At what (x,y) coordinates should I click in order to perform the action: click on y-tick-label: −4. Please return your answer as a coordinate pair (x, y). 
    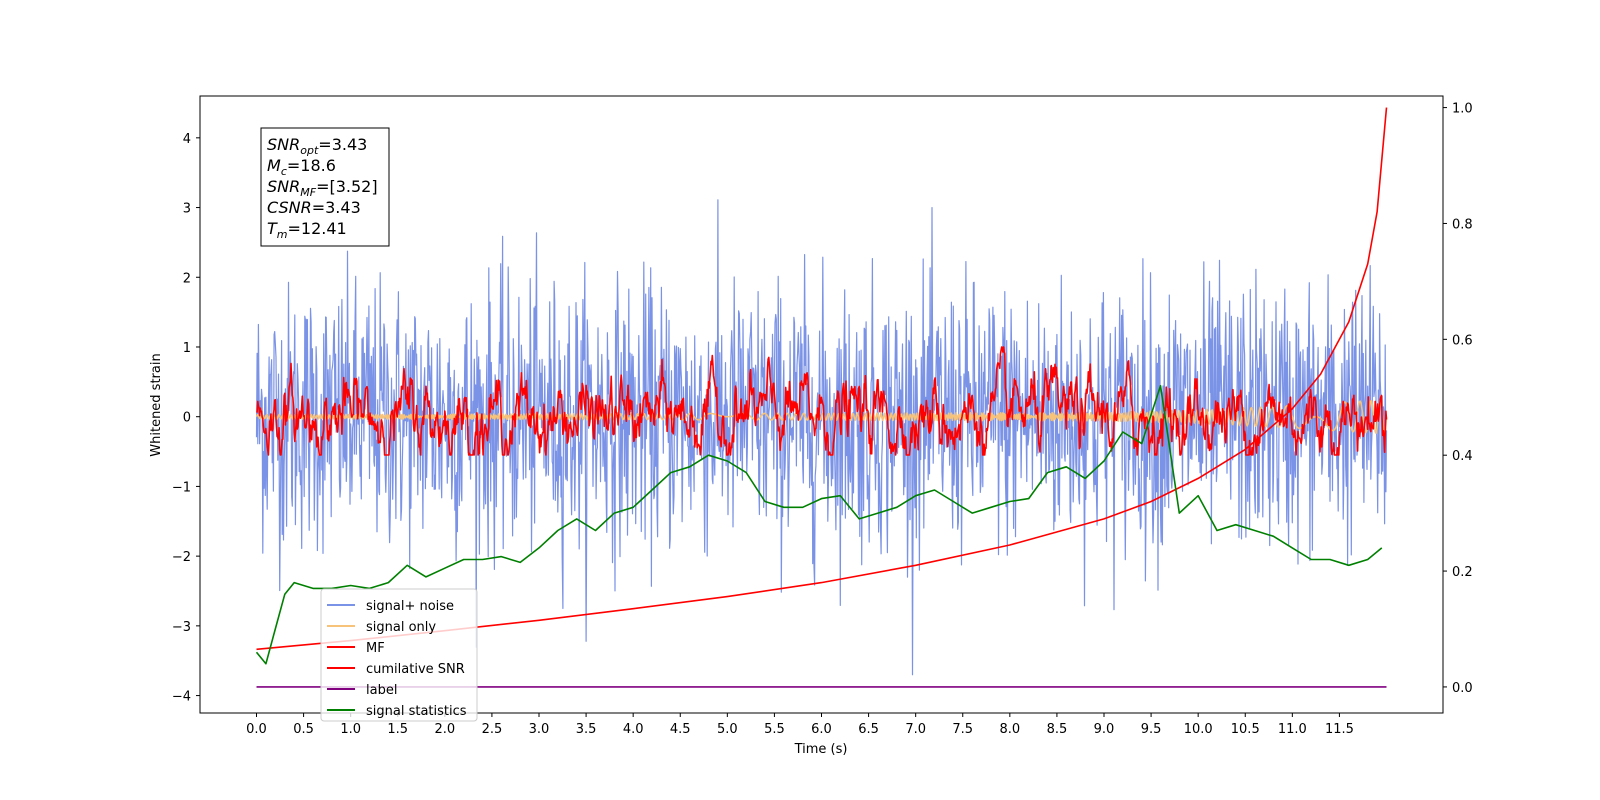
    Looking at the image, I should click on (181, 697).